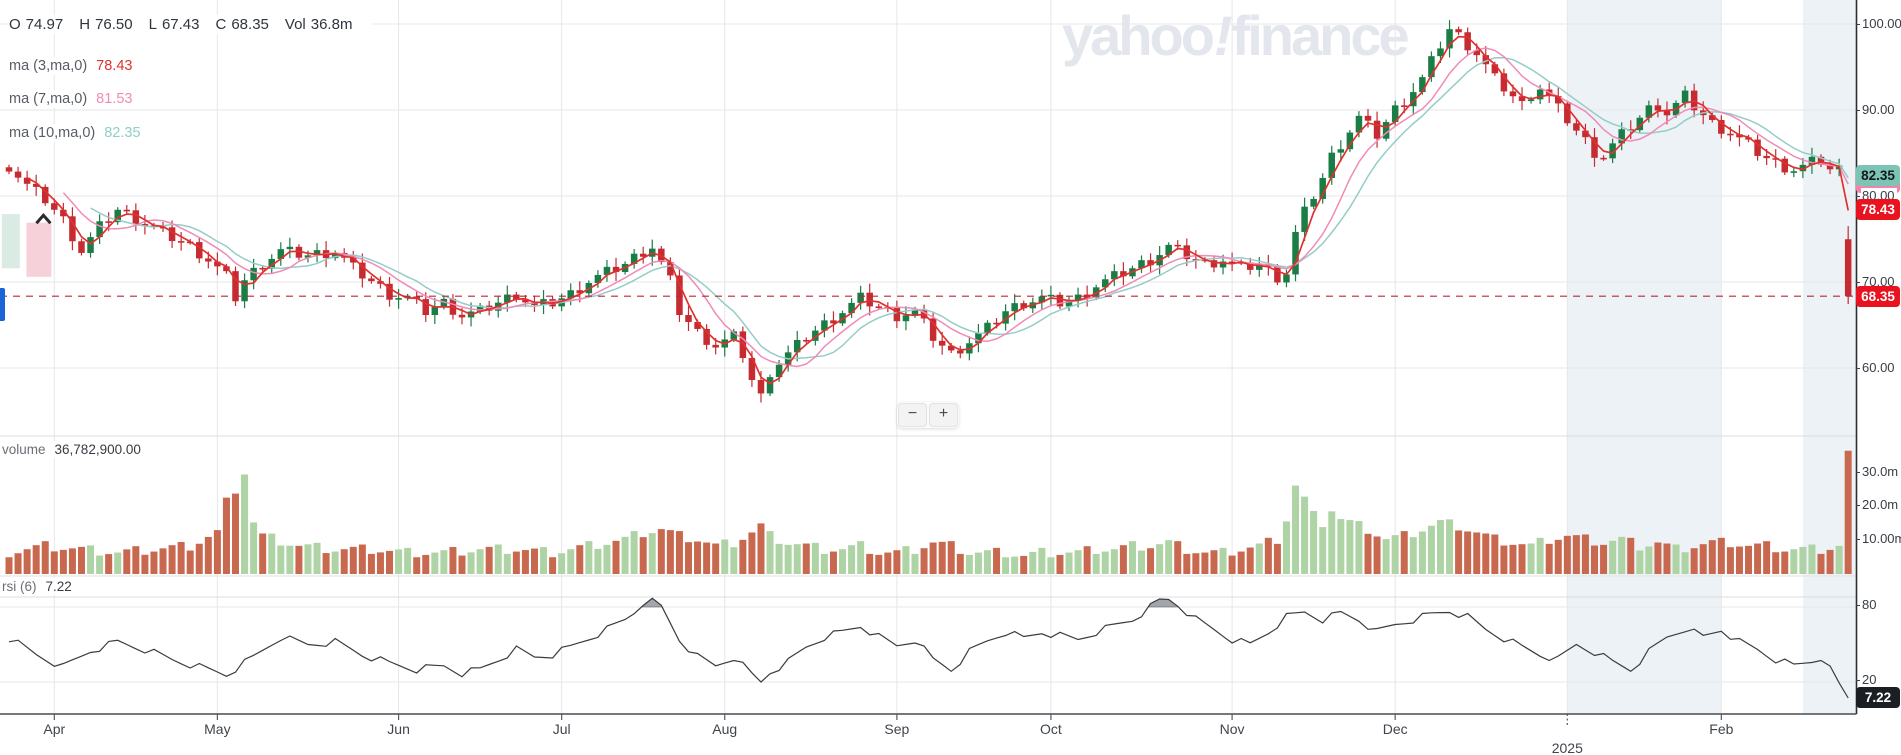  I want to click on ohlc-readout: O 74.97 H 76.50 L 67.43 C 68.35 Vol 36.8m, so click(191, 24).